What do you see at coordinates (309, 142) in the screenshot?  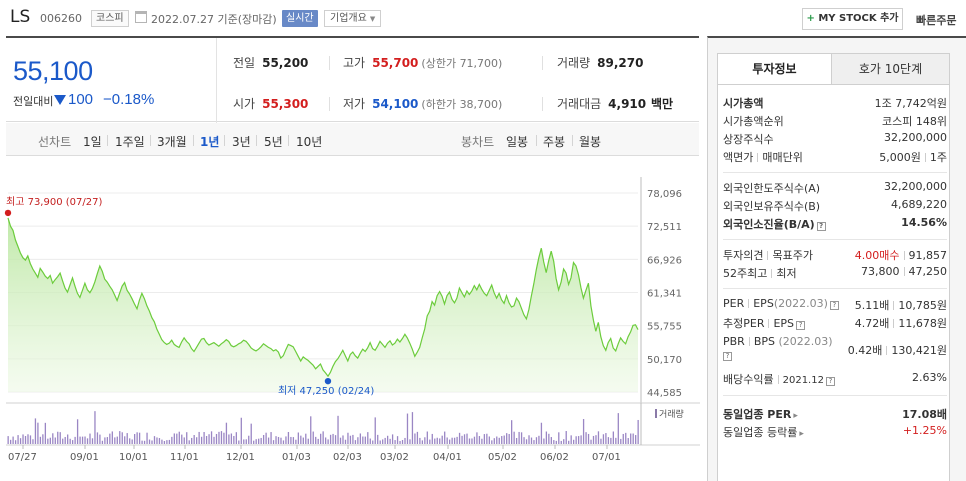 I see `tab-10y: 10년` at bounding box center [309, 142].